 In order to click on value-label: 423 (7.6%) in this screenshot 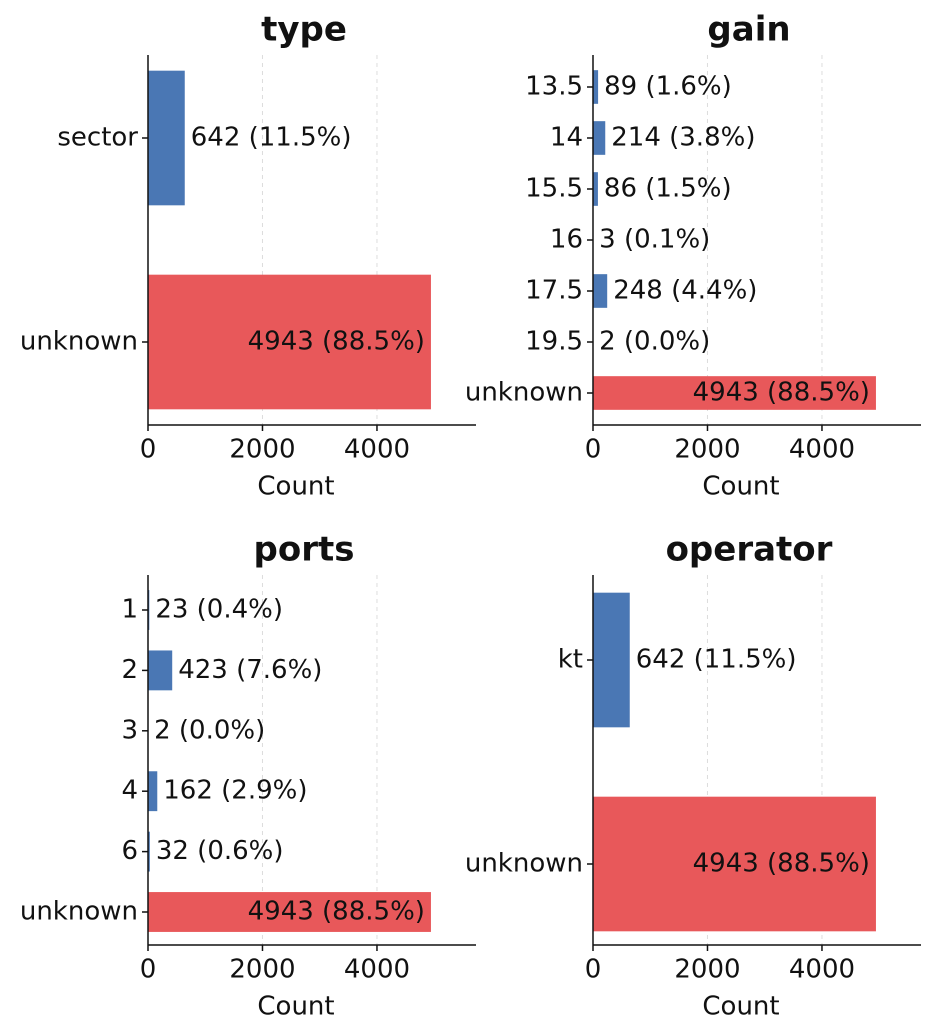, I will do `click(250, 670)`.